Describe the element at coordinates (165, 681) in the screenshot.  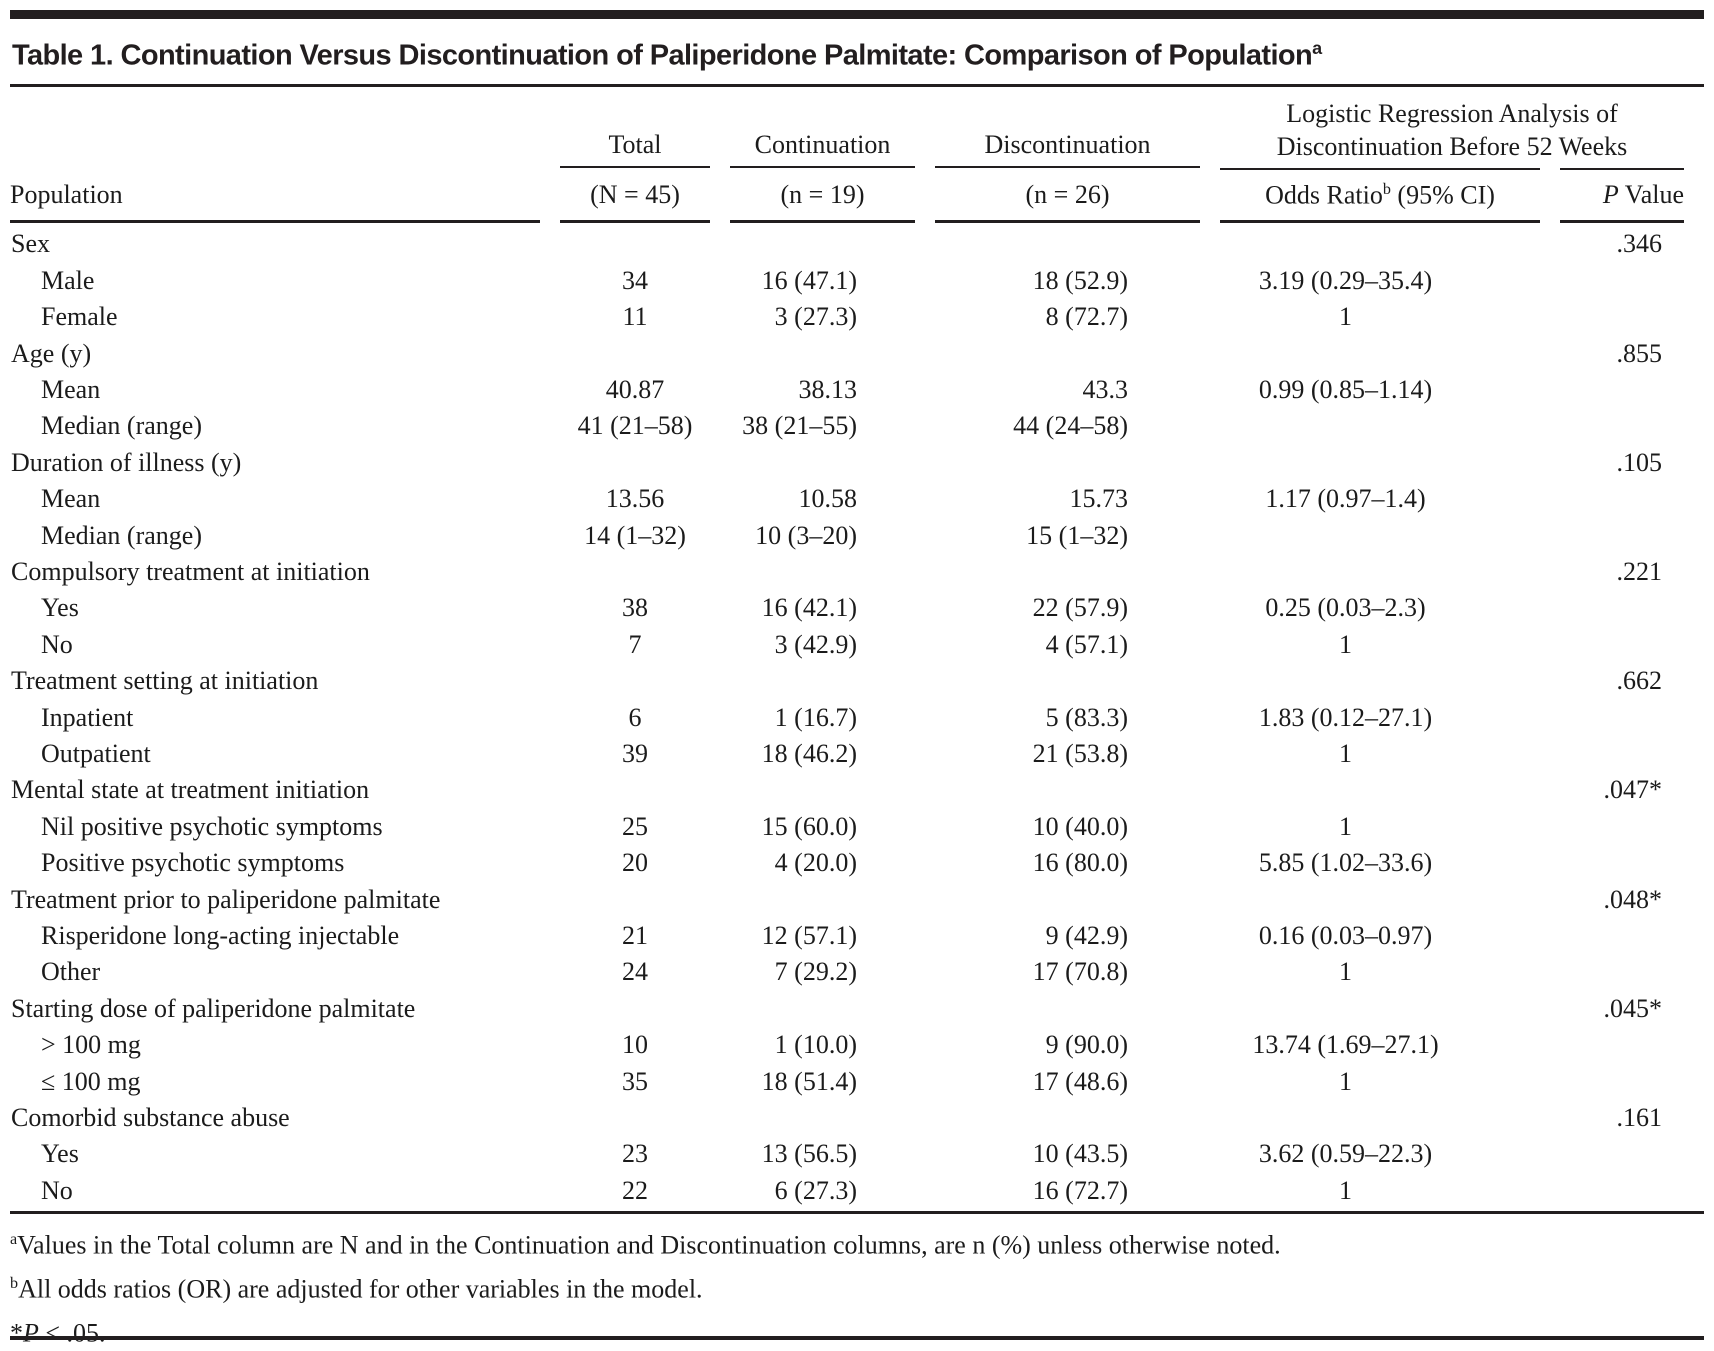
I see `row-label: Treatment setting at initiation` at that location.